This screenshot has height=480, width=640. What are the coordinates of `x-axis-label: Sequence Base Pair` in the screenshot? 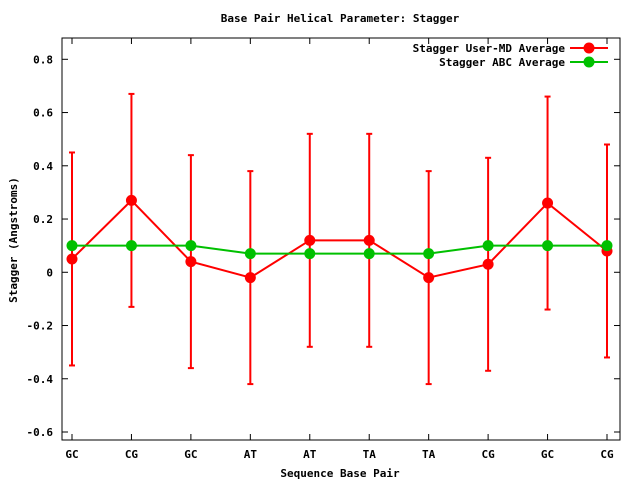 It's located at (340, 473).